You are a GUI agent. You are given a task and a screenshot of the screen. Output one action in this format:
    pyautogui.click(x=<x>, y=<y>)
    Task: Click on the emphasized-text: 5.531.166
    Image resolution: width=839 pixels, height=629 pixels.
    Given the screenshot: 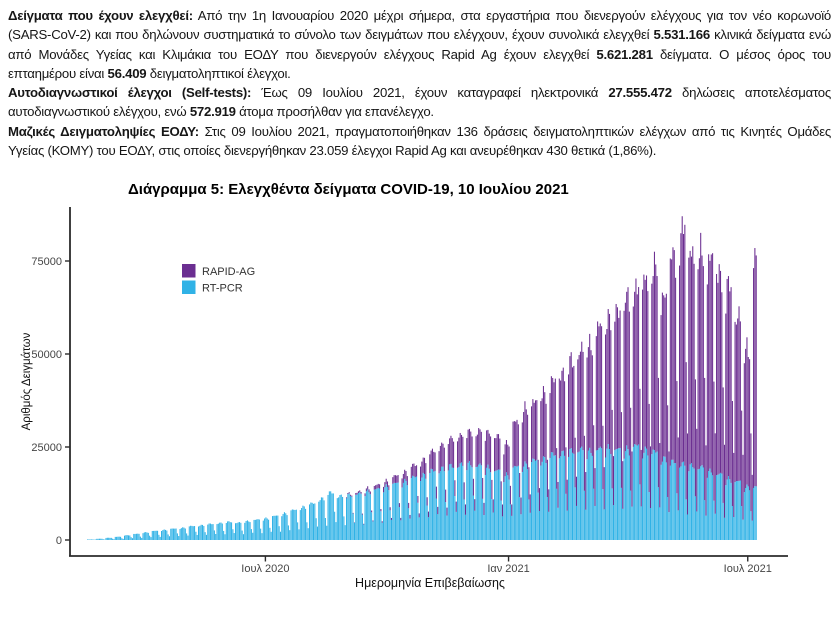 What is the action you would take?
    pyautogui.click(x=681, y=35)
    